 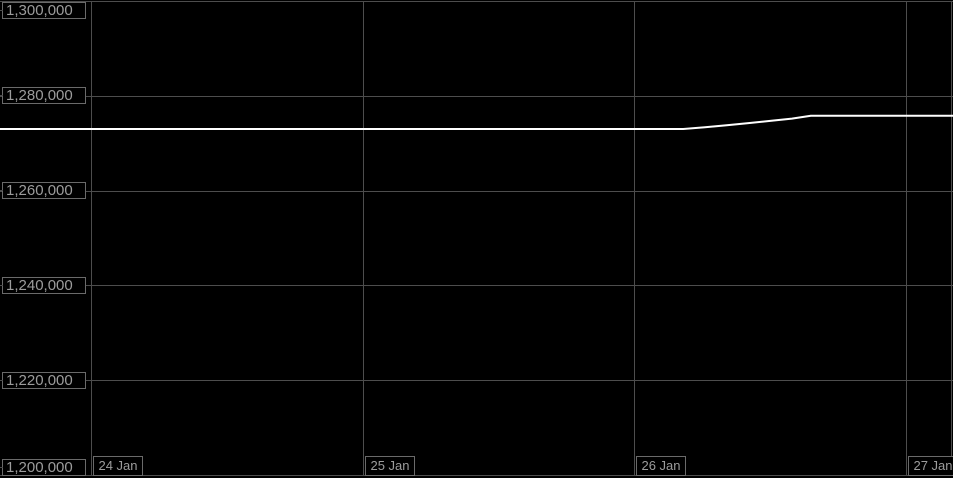 I want to click on y-axis-tick-label: 1,220,000, so click(x=44, y=380).